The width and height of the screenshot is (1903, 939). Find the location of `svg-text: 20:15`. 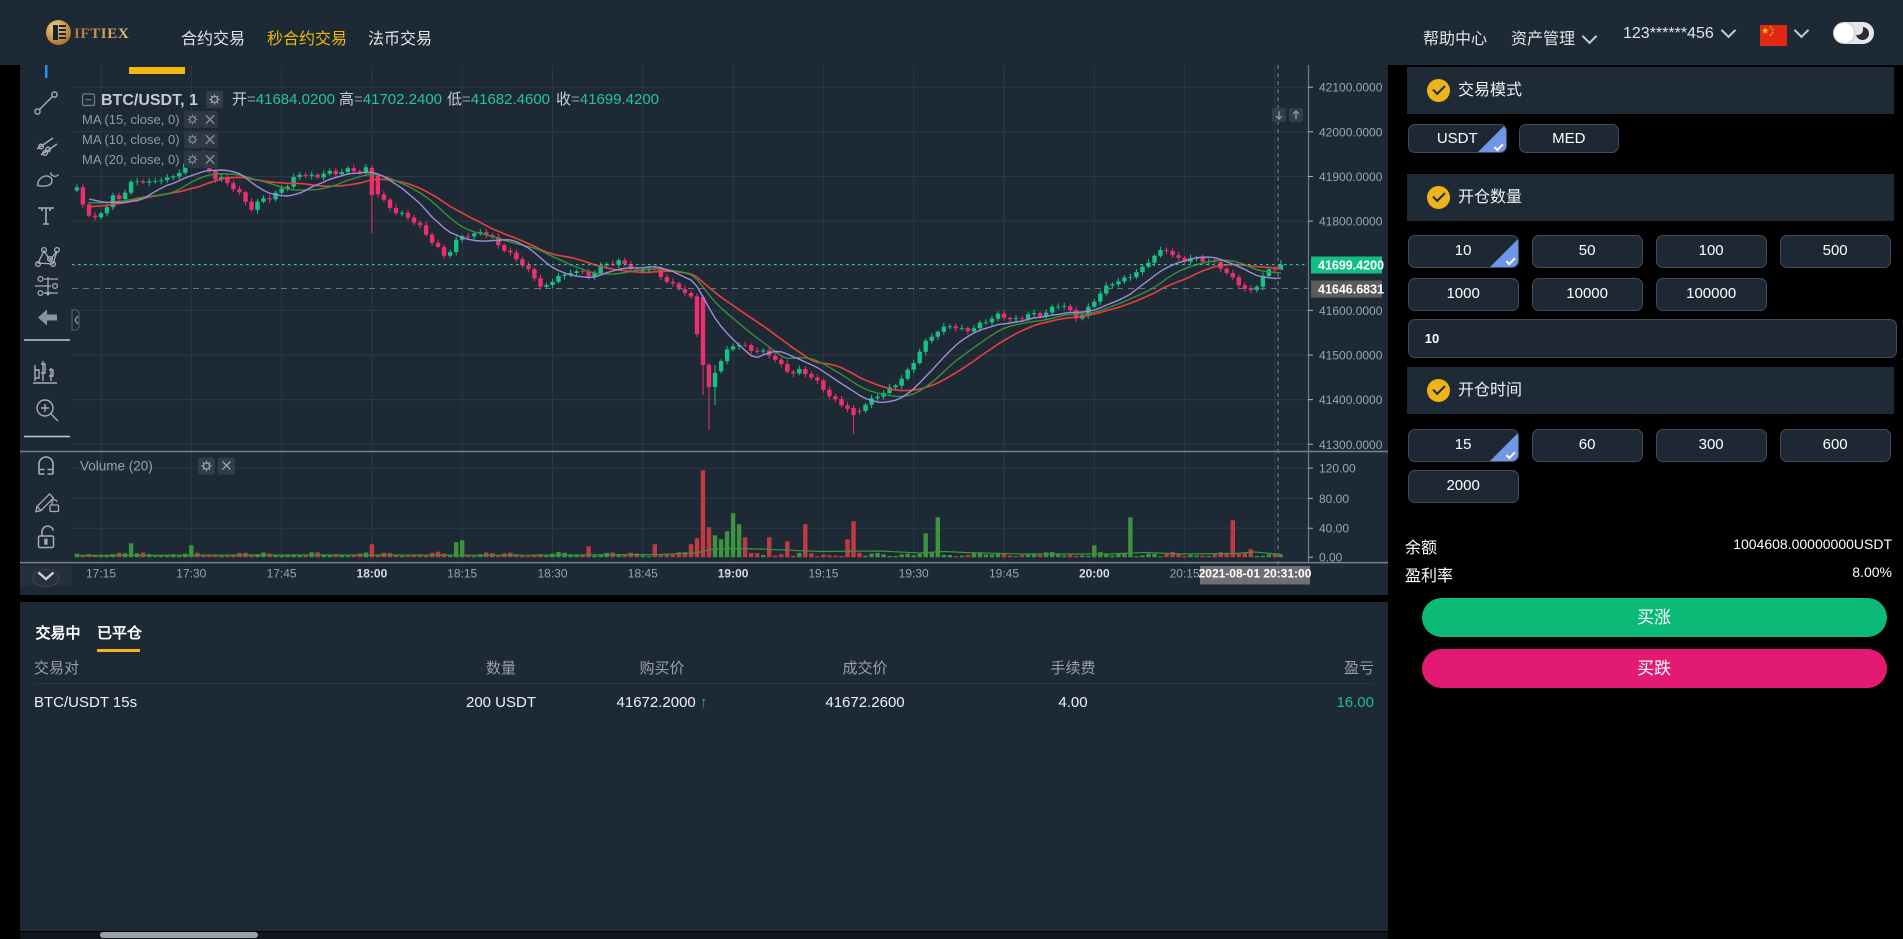

svg-text: 20:15 is located at coordinates (1185, 574).